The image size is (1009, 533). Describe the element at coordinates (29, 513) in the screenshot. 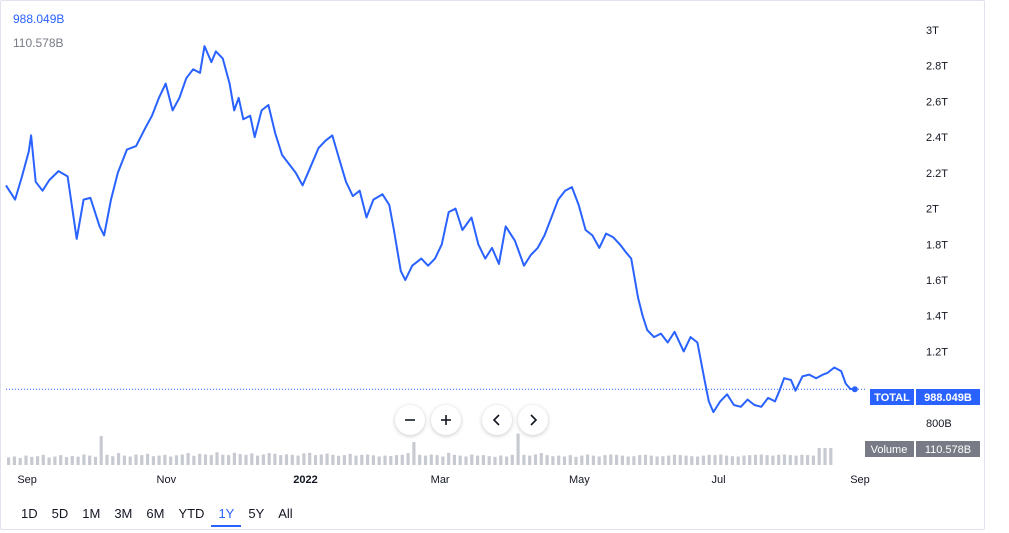

I see `range-button-1d: 1D` at that location.